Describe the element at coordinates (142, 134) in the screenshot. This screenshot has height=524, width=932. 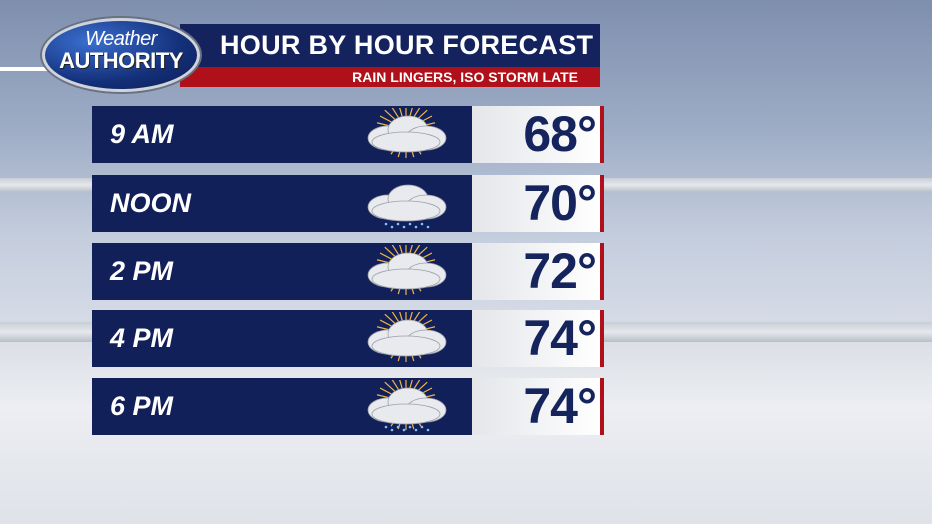
I see `forecast-time: 9 AM` at that location.